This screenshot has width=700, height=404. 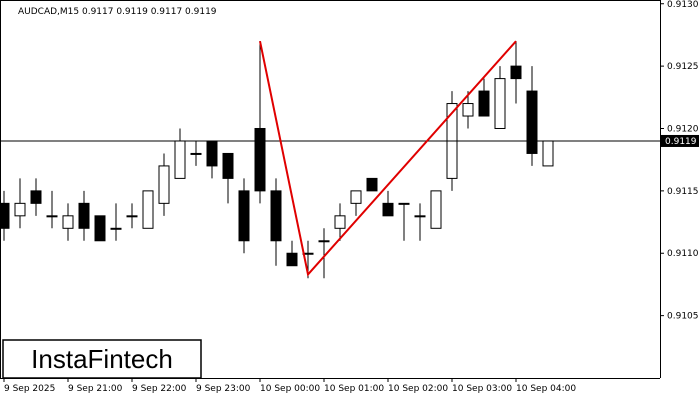 I want to click on x-tick-label: 9 Sep 21:00, so click(x=95, y=389).